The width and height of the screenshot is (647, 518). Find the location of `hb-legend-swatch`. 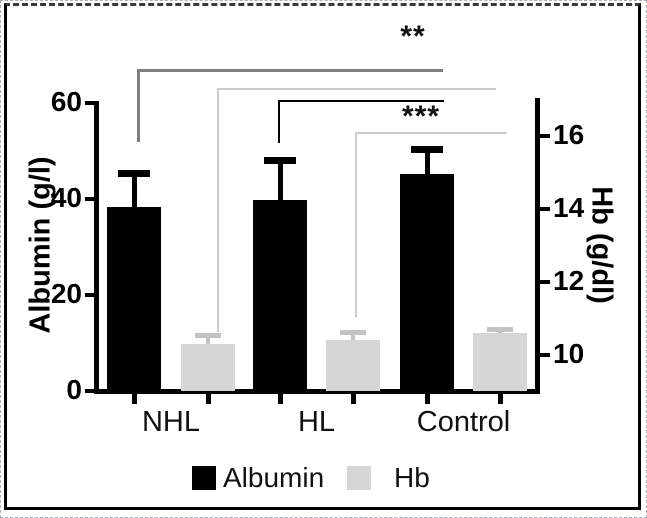

hb-legend-swatch is located at coordinates (359, 478).